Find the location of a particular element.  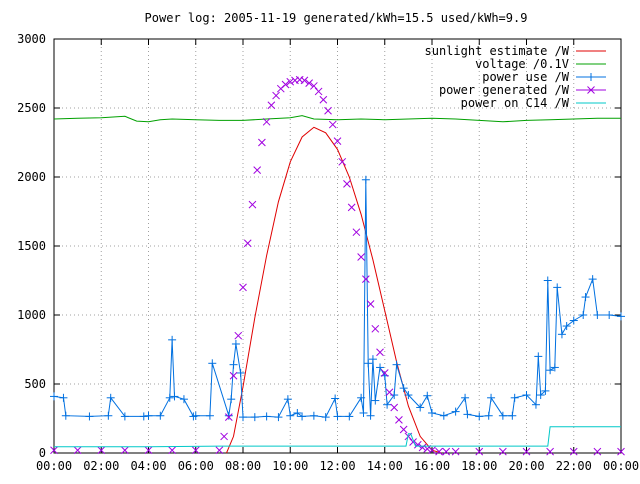

x-tick-label: 02:00 is located at coordinates (101, 466).